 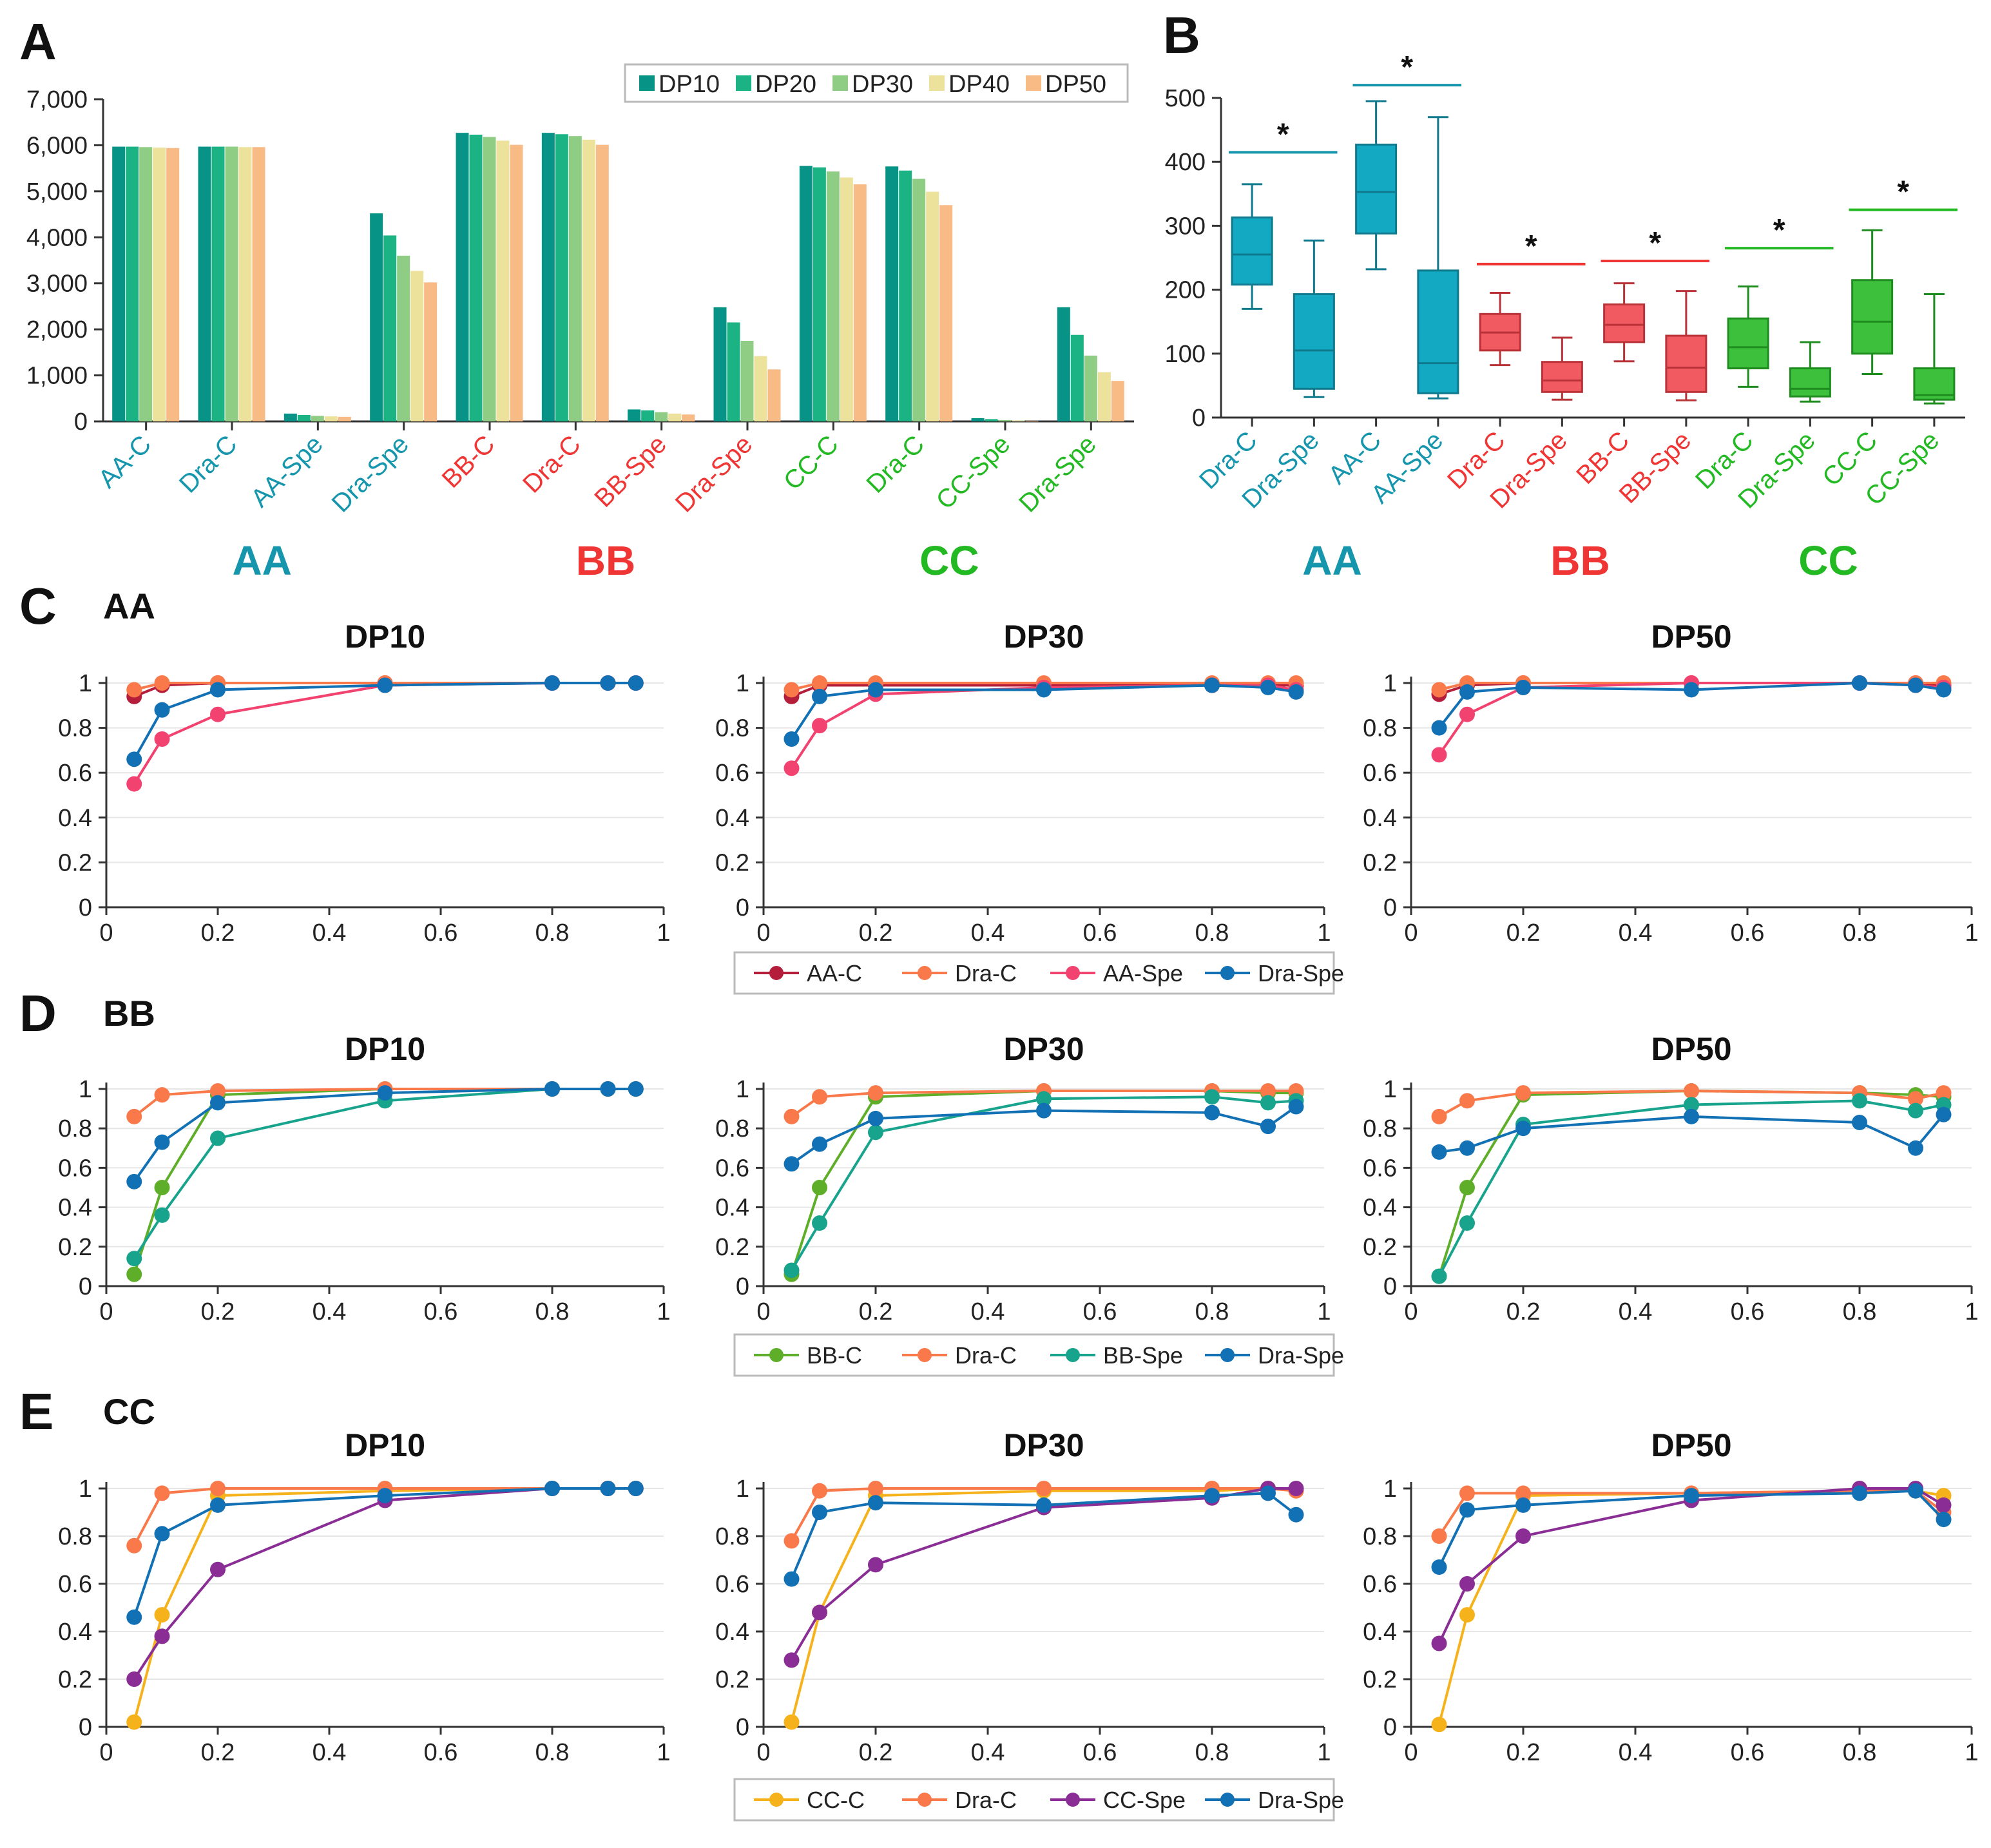 What do you see at coordinates (882, 84) in the screenshot?
I see `legend-label-dp30: DP30` at bounding box center [882, 84].